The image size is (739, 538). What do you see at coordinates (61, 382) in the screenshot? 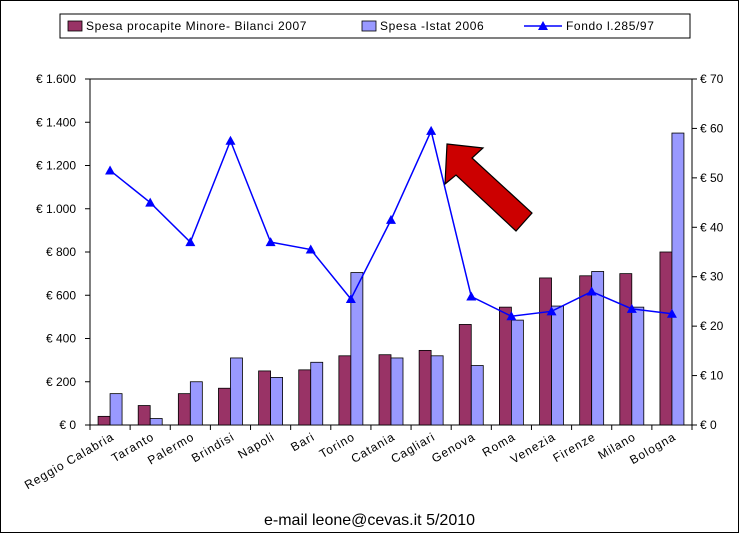
I see `left-tick-label: € 200` at bounding box center [61, 382].